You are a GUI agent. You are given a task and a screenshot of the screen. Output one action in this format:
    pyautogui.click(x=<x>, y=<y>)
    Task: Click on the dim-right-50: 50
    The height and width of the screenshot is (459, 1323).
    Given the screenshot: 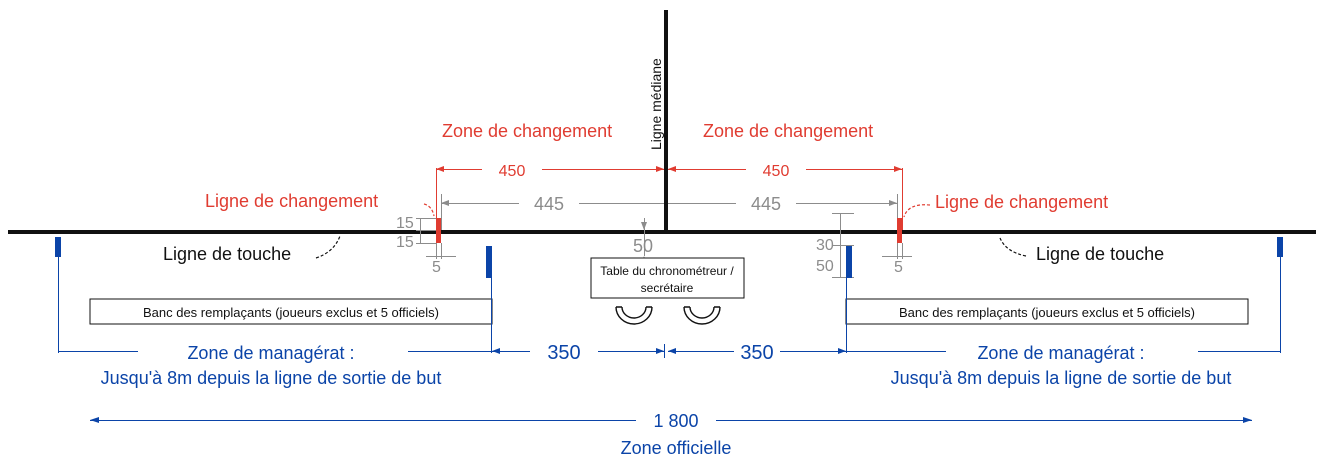 What is the action you would take?
    pyautogui.click(x=825, y=266)
    